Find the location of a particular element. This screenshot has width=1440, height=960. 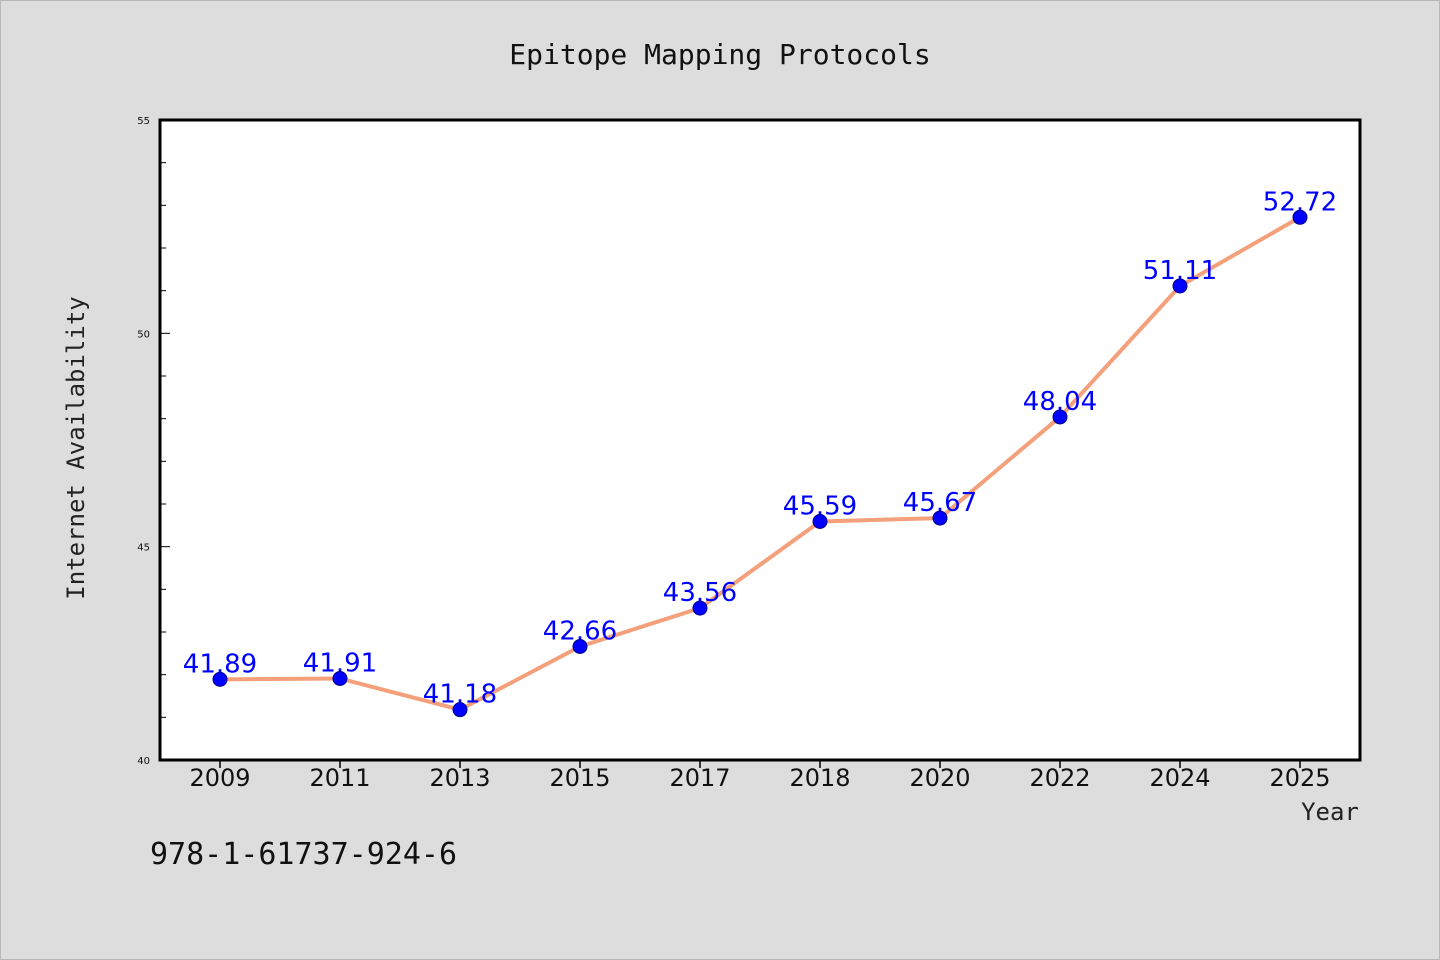

x-tick-label: 2017 is located at coordinates (699, 778).